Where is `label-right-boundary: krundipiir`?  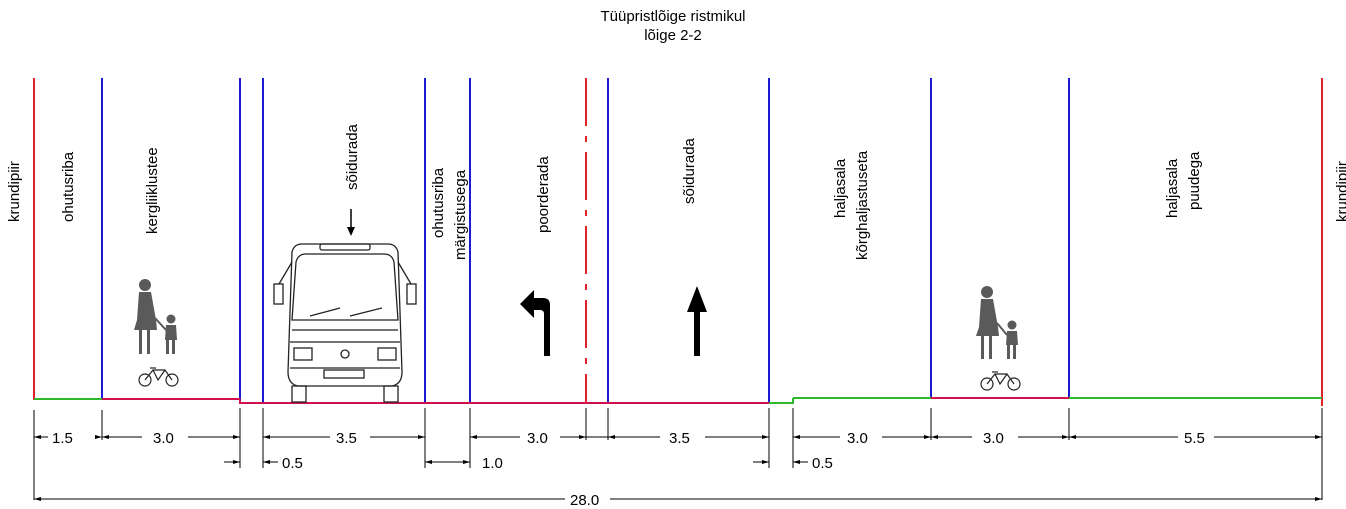 label-right-boundary: krundipiir is located at coordinates (1340, 191).